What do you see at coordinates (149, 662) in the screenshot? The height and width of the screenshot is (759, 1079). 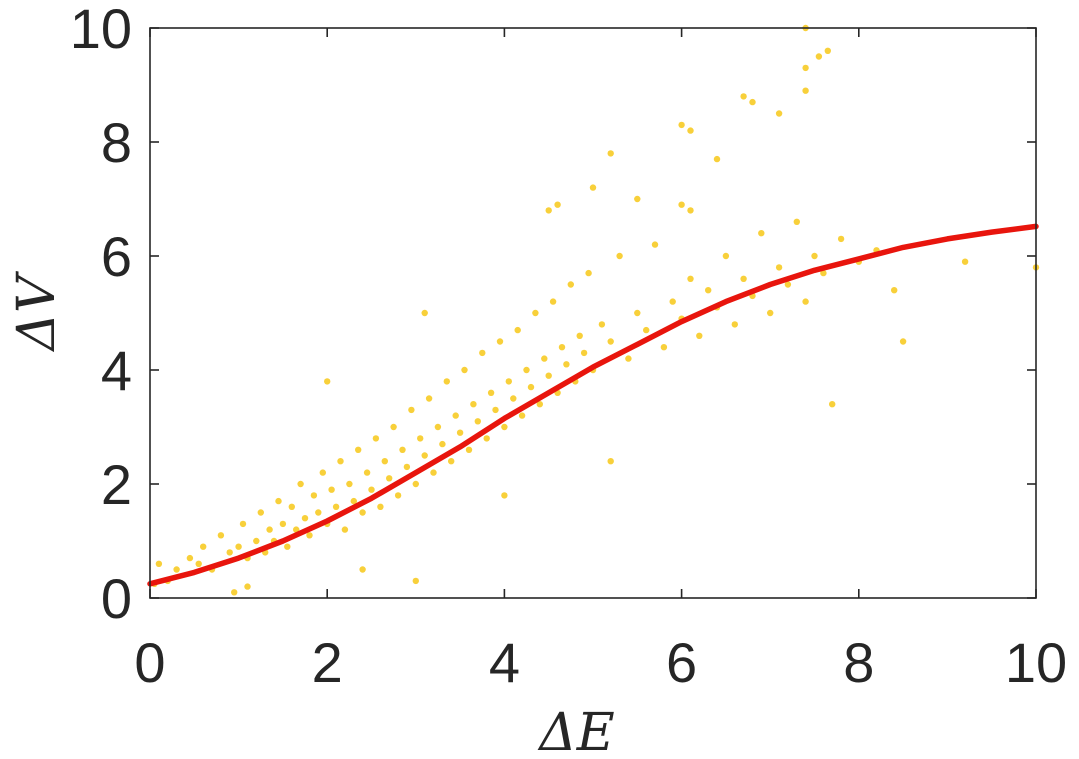 I see `x-tick-label: 0` at bounding box center [149, 662].